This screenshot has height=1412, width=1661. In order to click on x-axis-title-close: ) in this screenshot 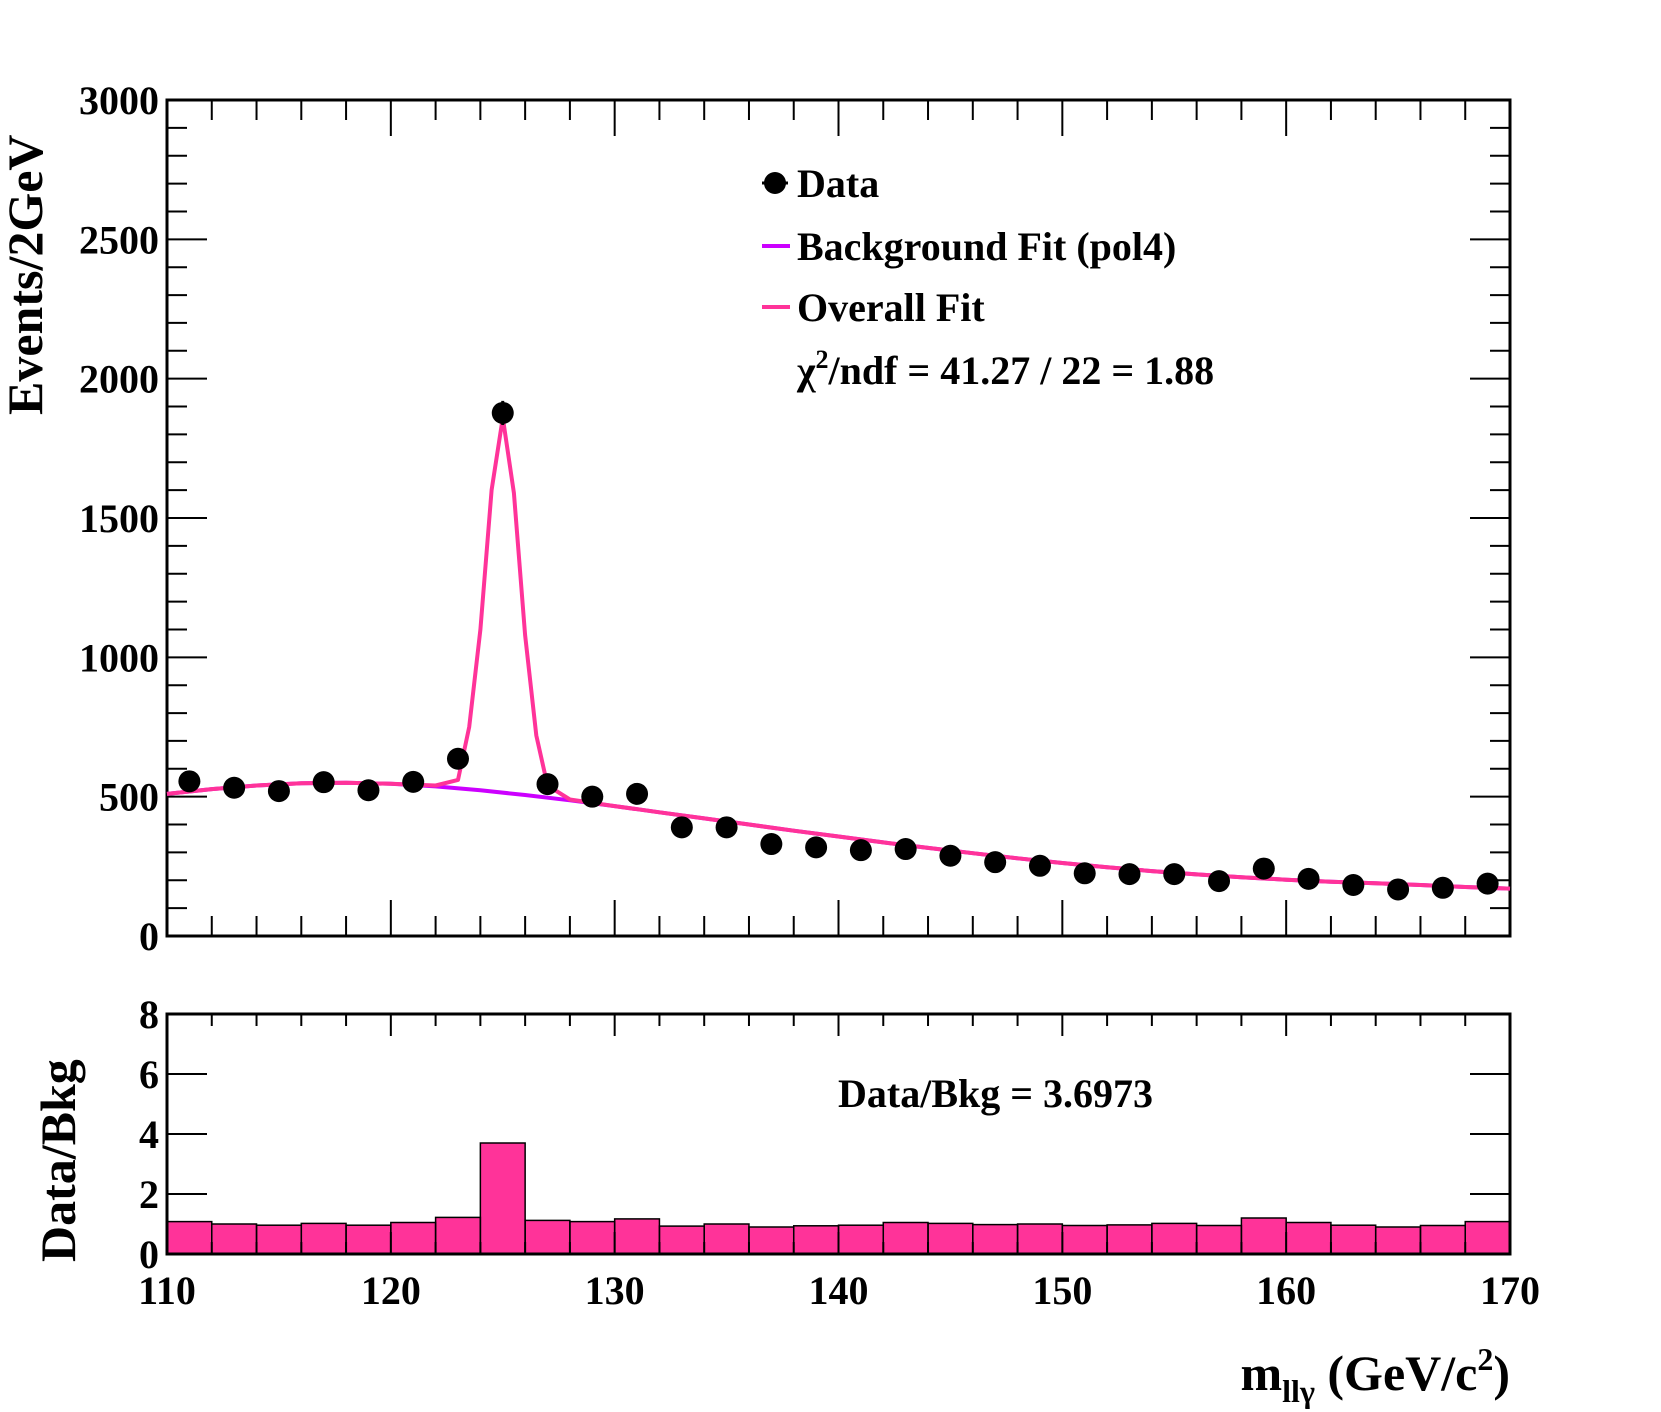, I will do `click(1501, 1373)`.